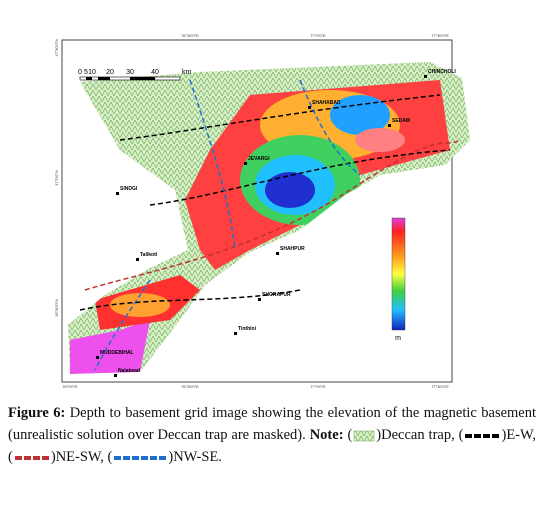  Describe the element at coordinates (149, 255) in the screenshot. I see `place-label: Talikoti` at that location.